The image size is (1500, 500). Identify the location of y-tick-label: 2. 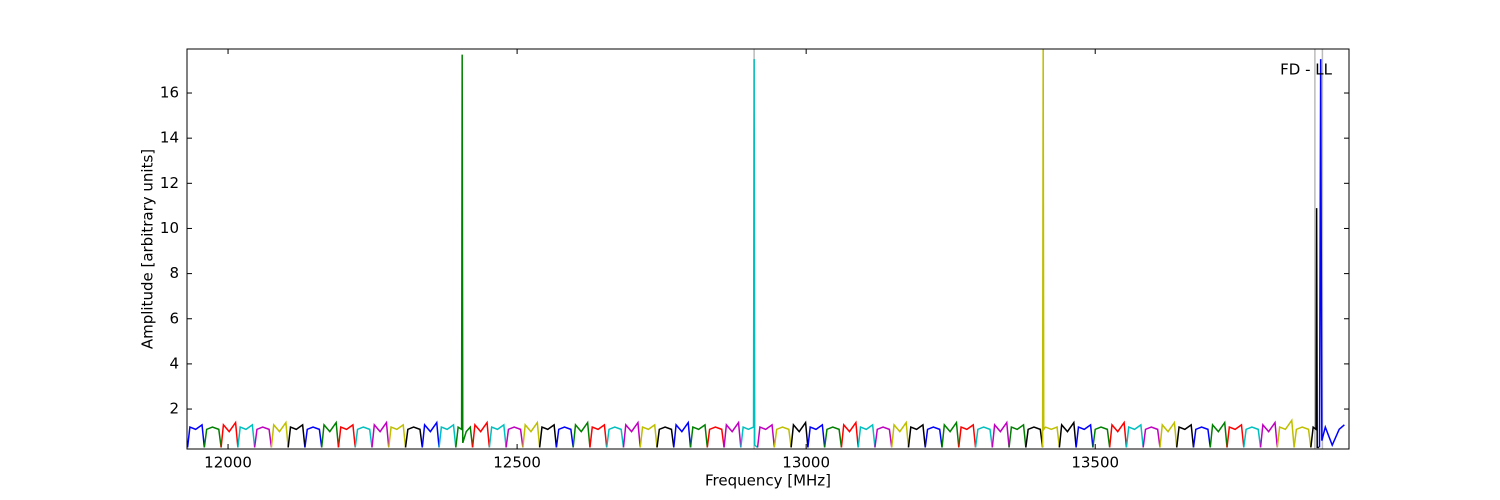
(174, 409).